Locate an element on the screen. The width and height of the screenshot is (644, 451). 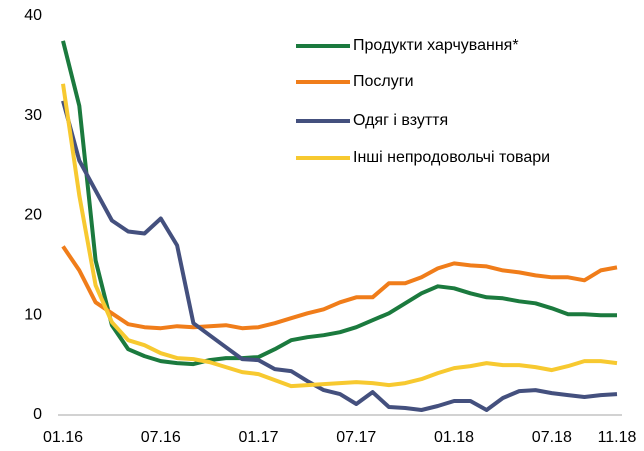
y-tick-label: 20 is located at coordinates (33, 215).